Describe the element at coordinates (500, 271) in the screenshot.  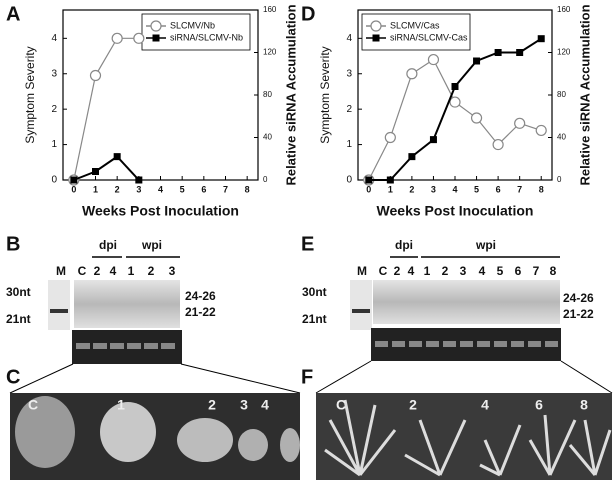
I see `lane-label: 5` at that location.